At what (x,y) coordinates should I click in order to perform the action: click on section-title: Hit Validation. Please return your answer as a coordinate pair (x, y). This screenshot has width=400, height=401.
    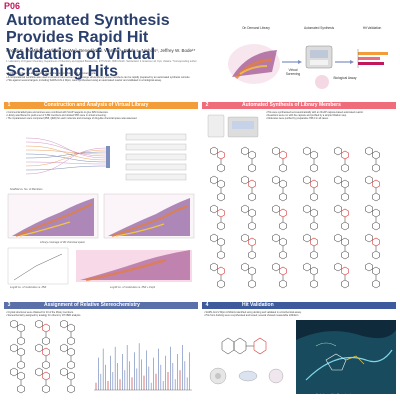
    Looking at the image, I should click on (258, 305).